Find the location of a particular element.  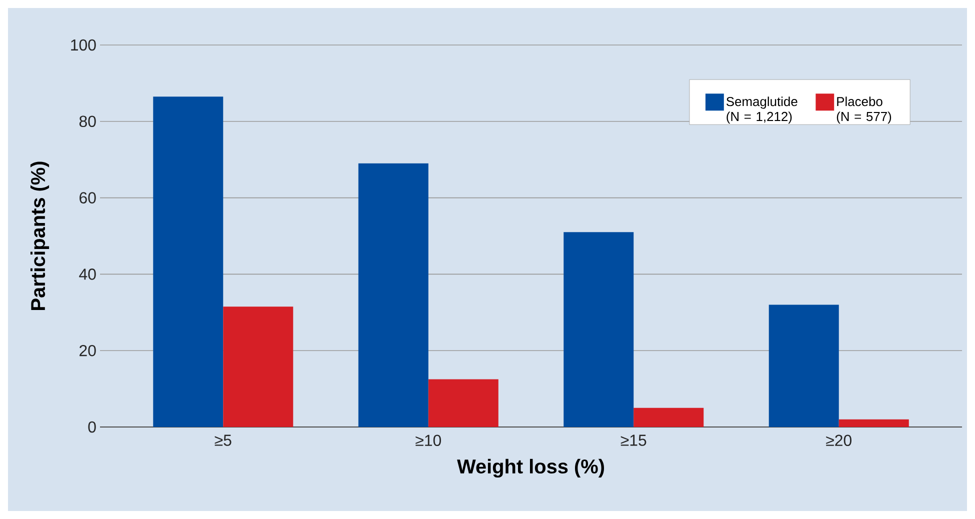

x-tick-label: ≥20 is located at coordinates (839, 440).